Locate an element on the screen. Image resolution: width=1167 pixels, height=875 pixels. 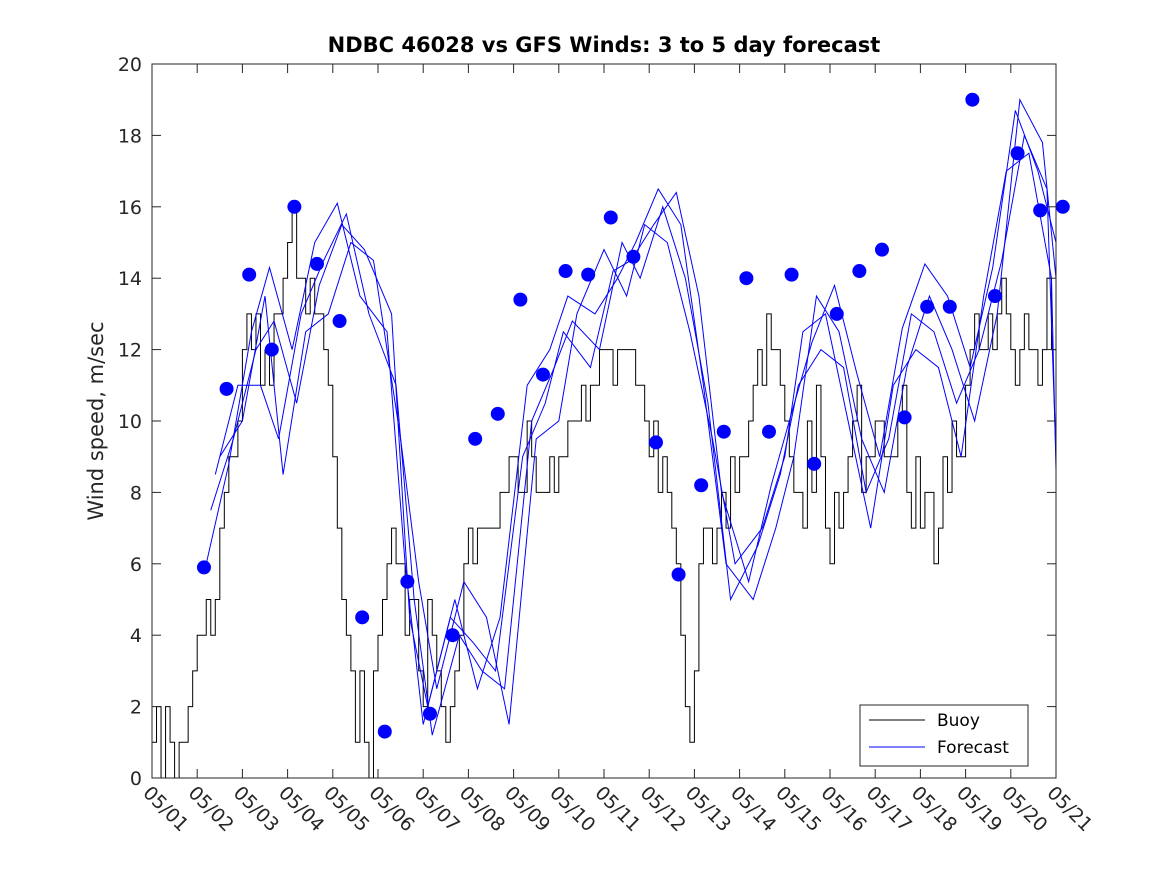
y-tick-label: 0 is located at coordinates (136, 779).